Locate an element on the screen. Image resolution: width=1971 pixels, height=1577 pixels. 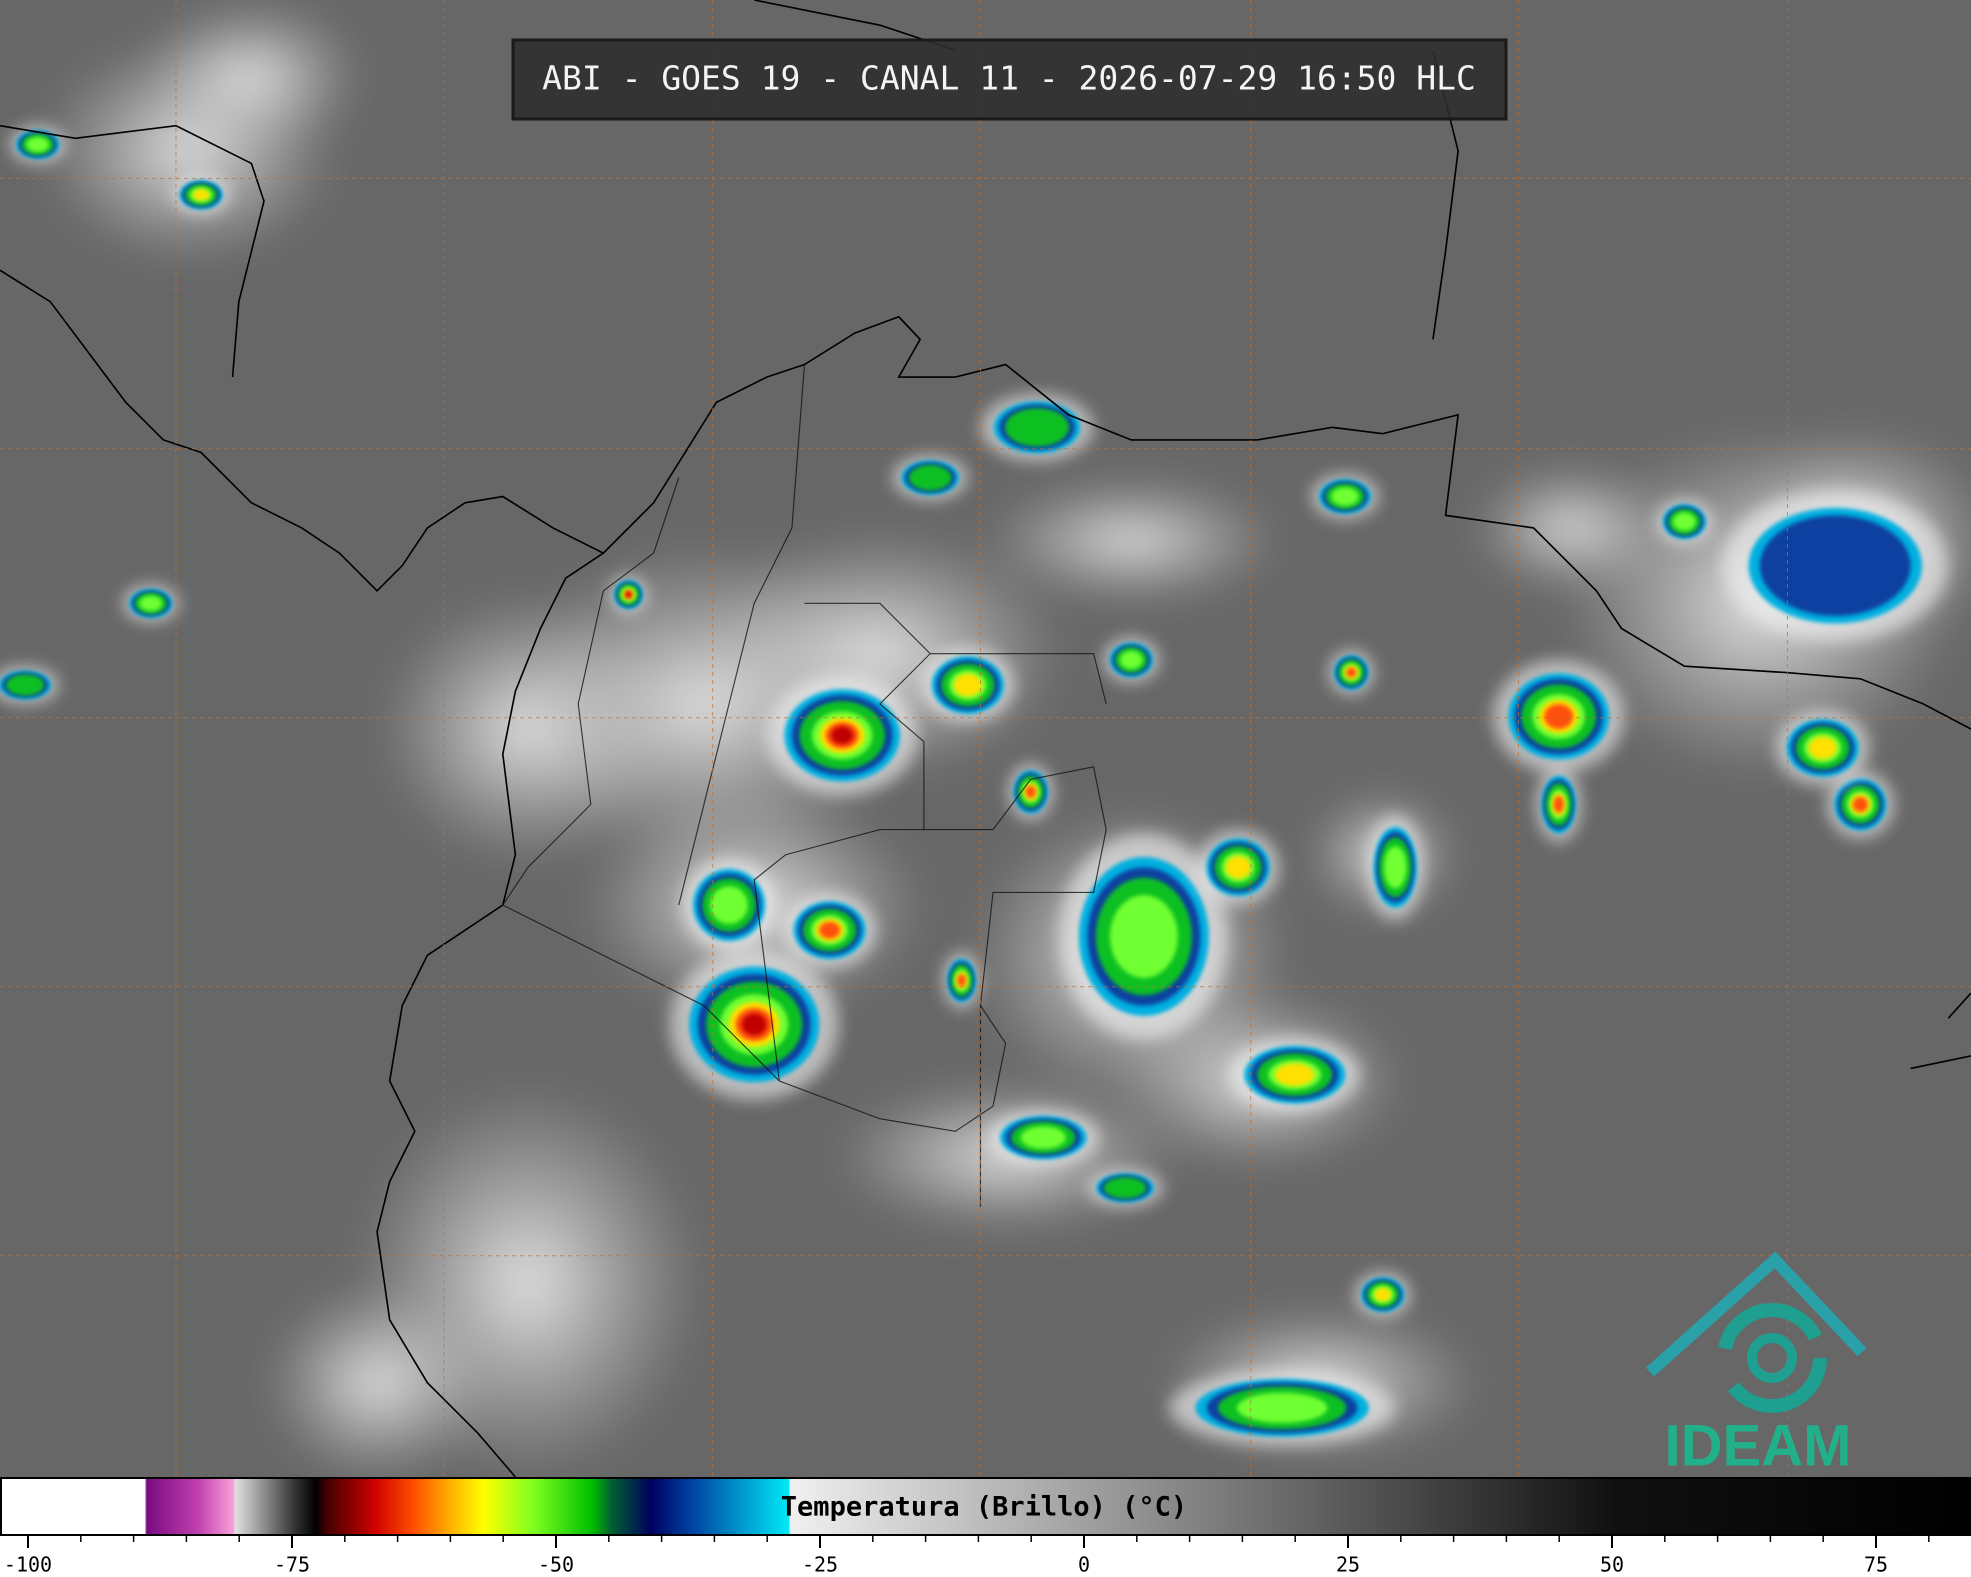
tick-label: 0 is located at coordinates (1084, 1565).